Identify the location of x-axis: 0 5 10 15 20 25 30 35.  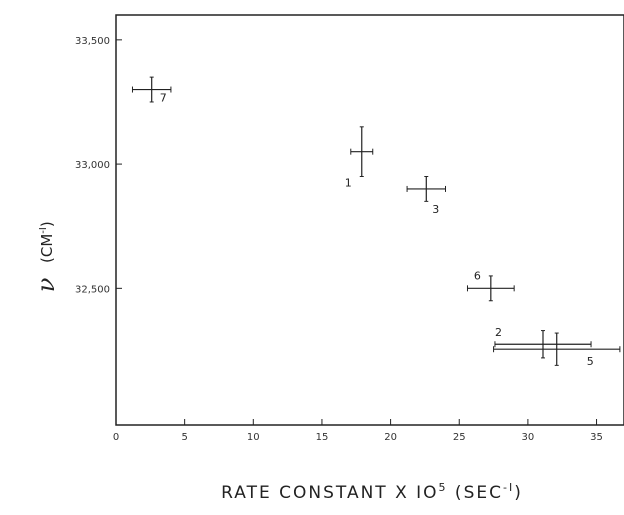
(358, 431).